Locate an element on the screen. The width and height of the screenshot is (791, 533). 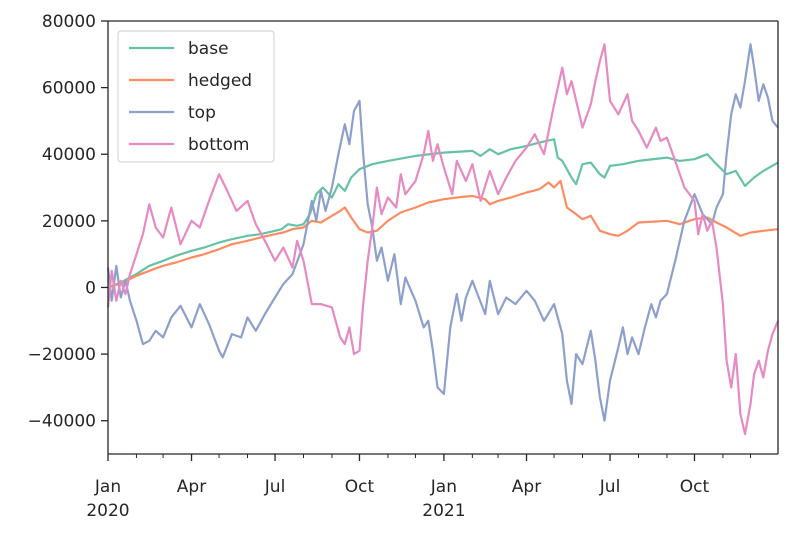
x-tick-year-label: 2020 is located at coordinates (107, 511).